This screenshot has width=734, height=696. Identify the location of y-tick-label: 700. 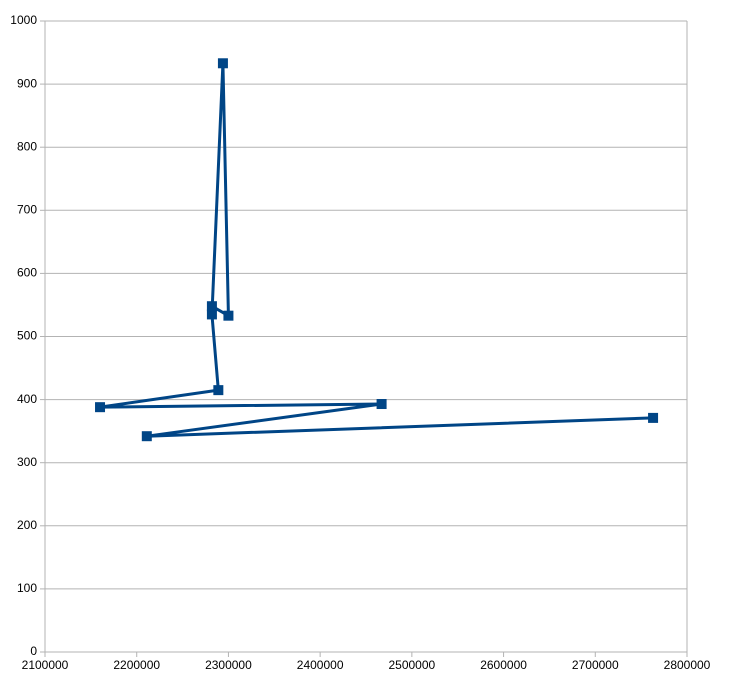
(27, 209).